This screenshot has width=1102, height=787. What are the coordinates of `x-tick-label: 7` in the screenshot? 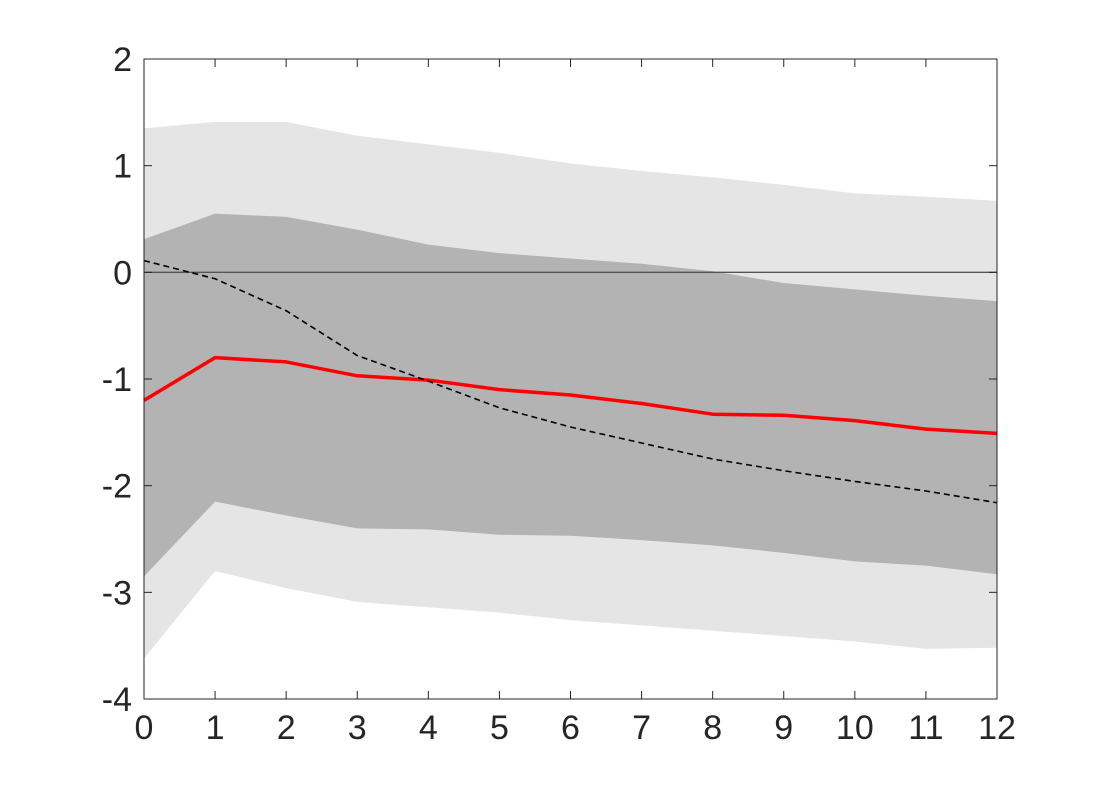 It's located at (641, 728).